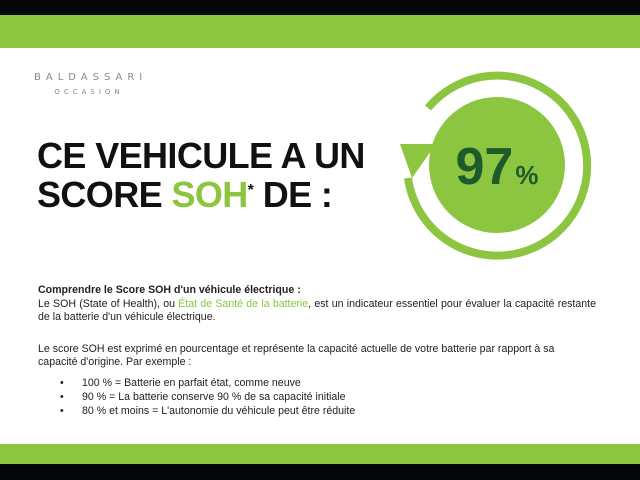 This screenshot has width=640, height=480. I want to click on title-line2: SCORE SOH* DE :, so click(201, 194).